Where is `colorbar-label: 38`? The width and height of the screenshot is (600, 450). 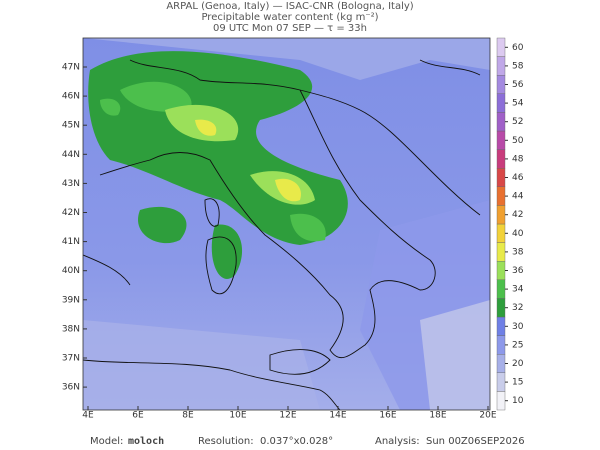 colorbar-label: 38 is located at coordinates (518, 252).